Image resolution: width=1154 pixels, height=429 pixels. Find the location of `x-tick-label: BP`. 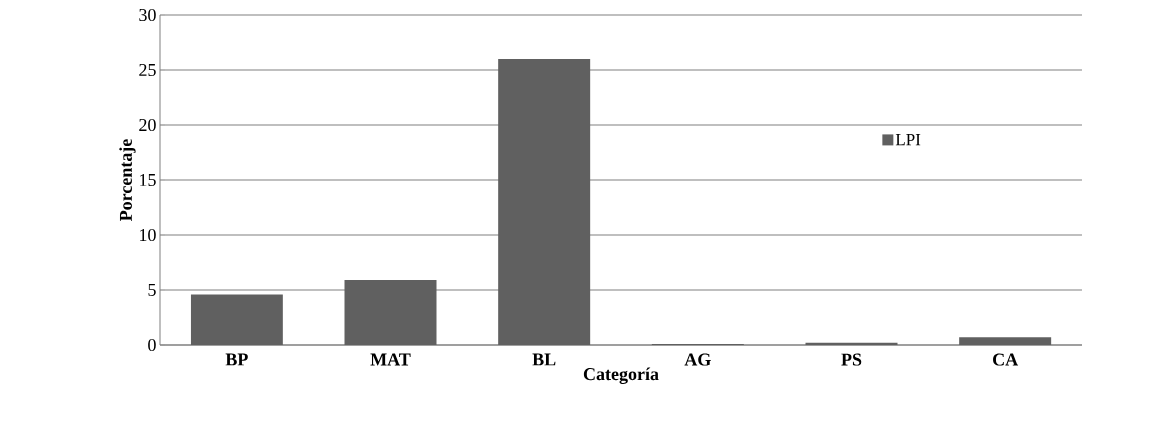

x-tick-label: BP is located at coordinates (236, 359).